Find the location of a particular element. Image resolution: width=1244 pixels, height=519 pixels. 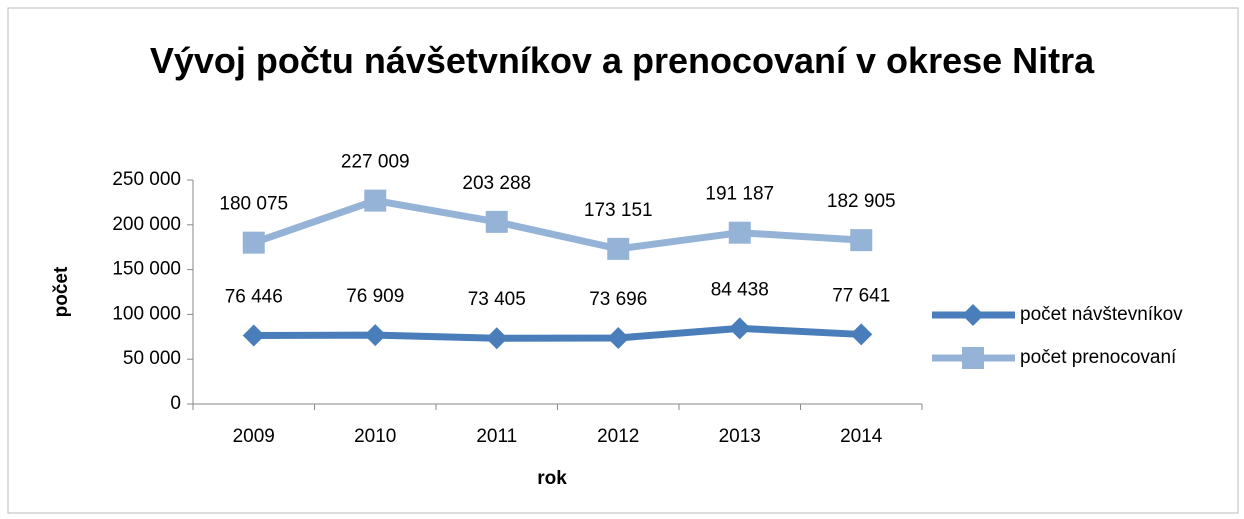

data-label: 76 909 is located at coordinates (375, 296).